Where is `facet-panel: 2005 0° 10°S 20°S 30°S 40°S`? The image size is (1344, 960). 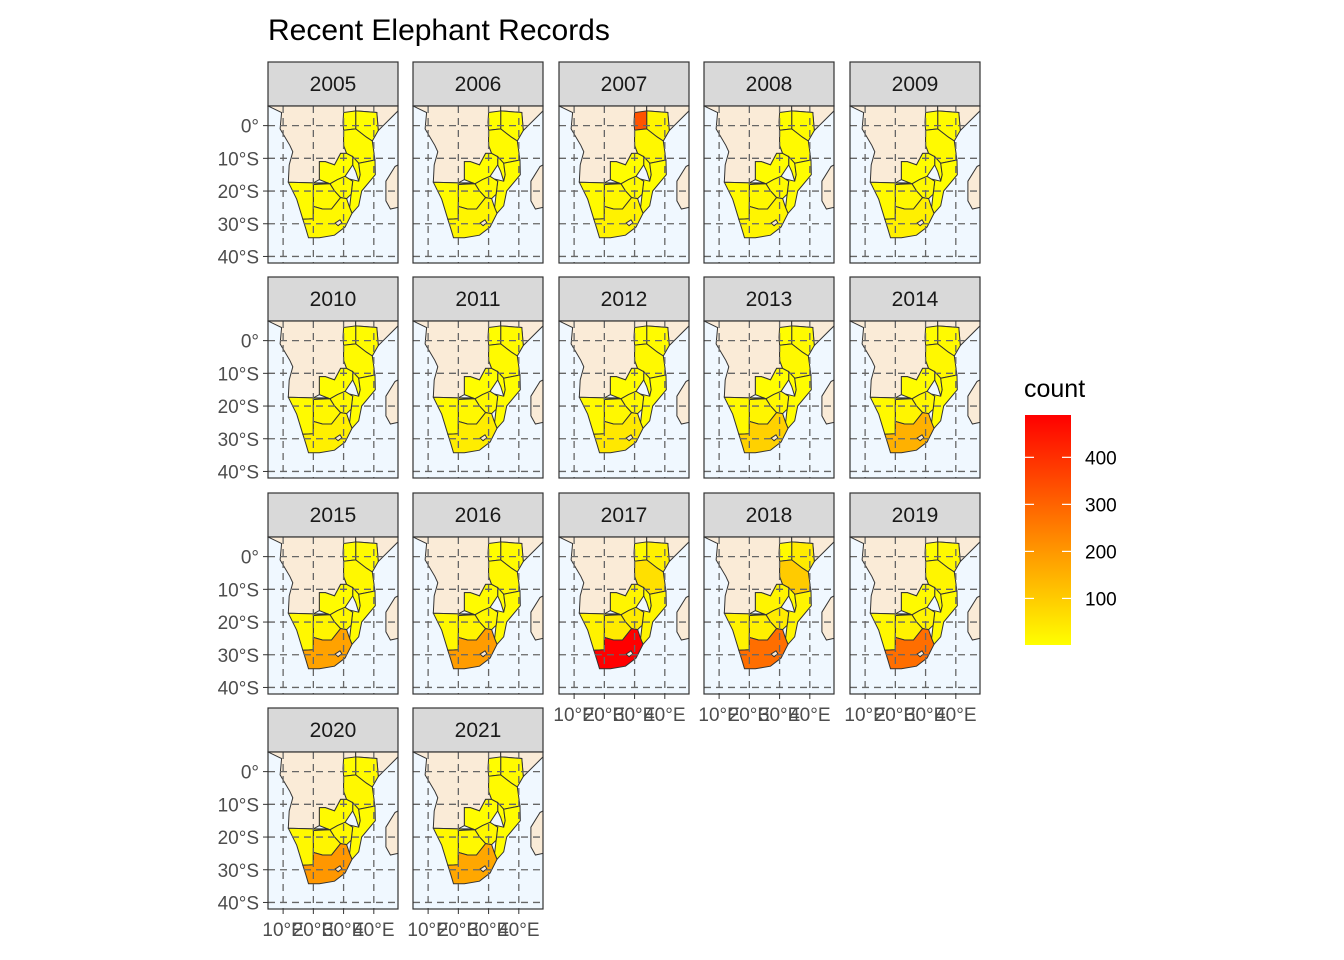
facet-panel: 2005 0° 10°S 20°S 30°S 40°S is located at coordinates (308, 164).